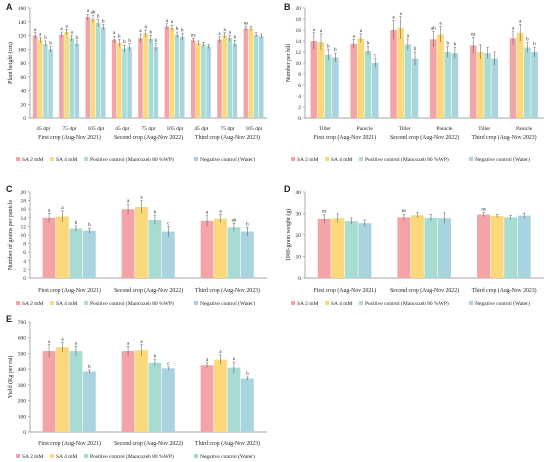  I want to click on x-subcategory-label: 75 dpt, so click(228, 129).